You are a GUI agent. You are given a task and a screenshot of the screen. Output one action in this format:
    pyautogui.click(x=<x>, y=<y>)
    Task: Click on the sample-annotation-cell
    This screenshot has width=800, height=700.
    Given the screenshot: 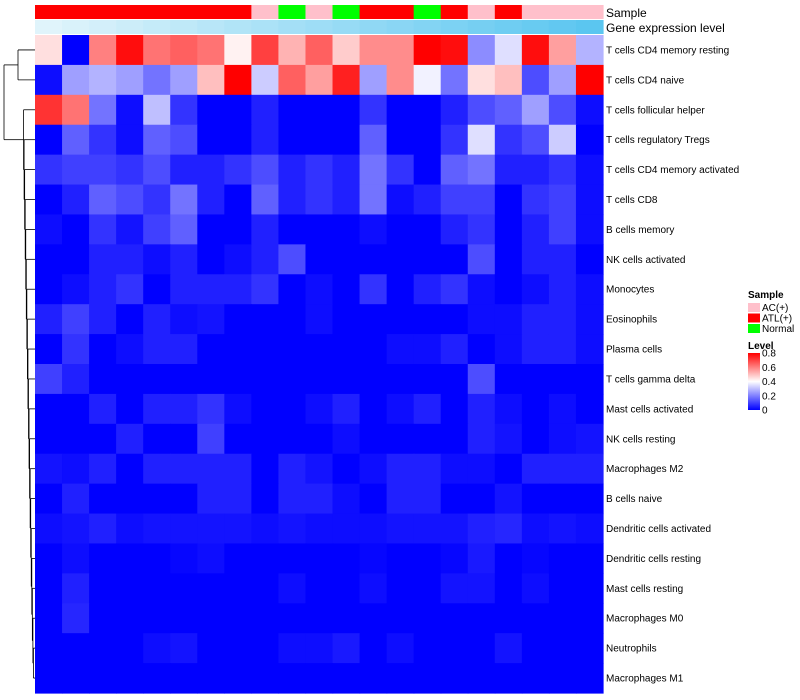 What is the action you would take?
    pyautogui.click(x=346, y=12)
    